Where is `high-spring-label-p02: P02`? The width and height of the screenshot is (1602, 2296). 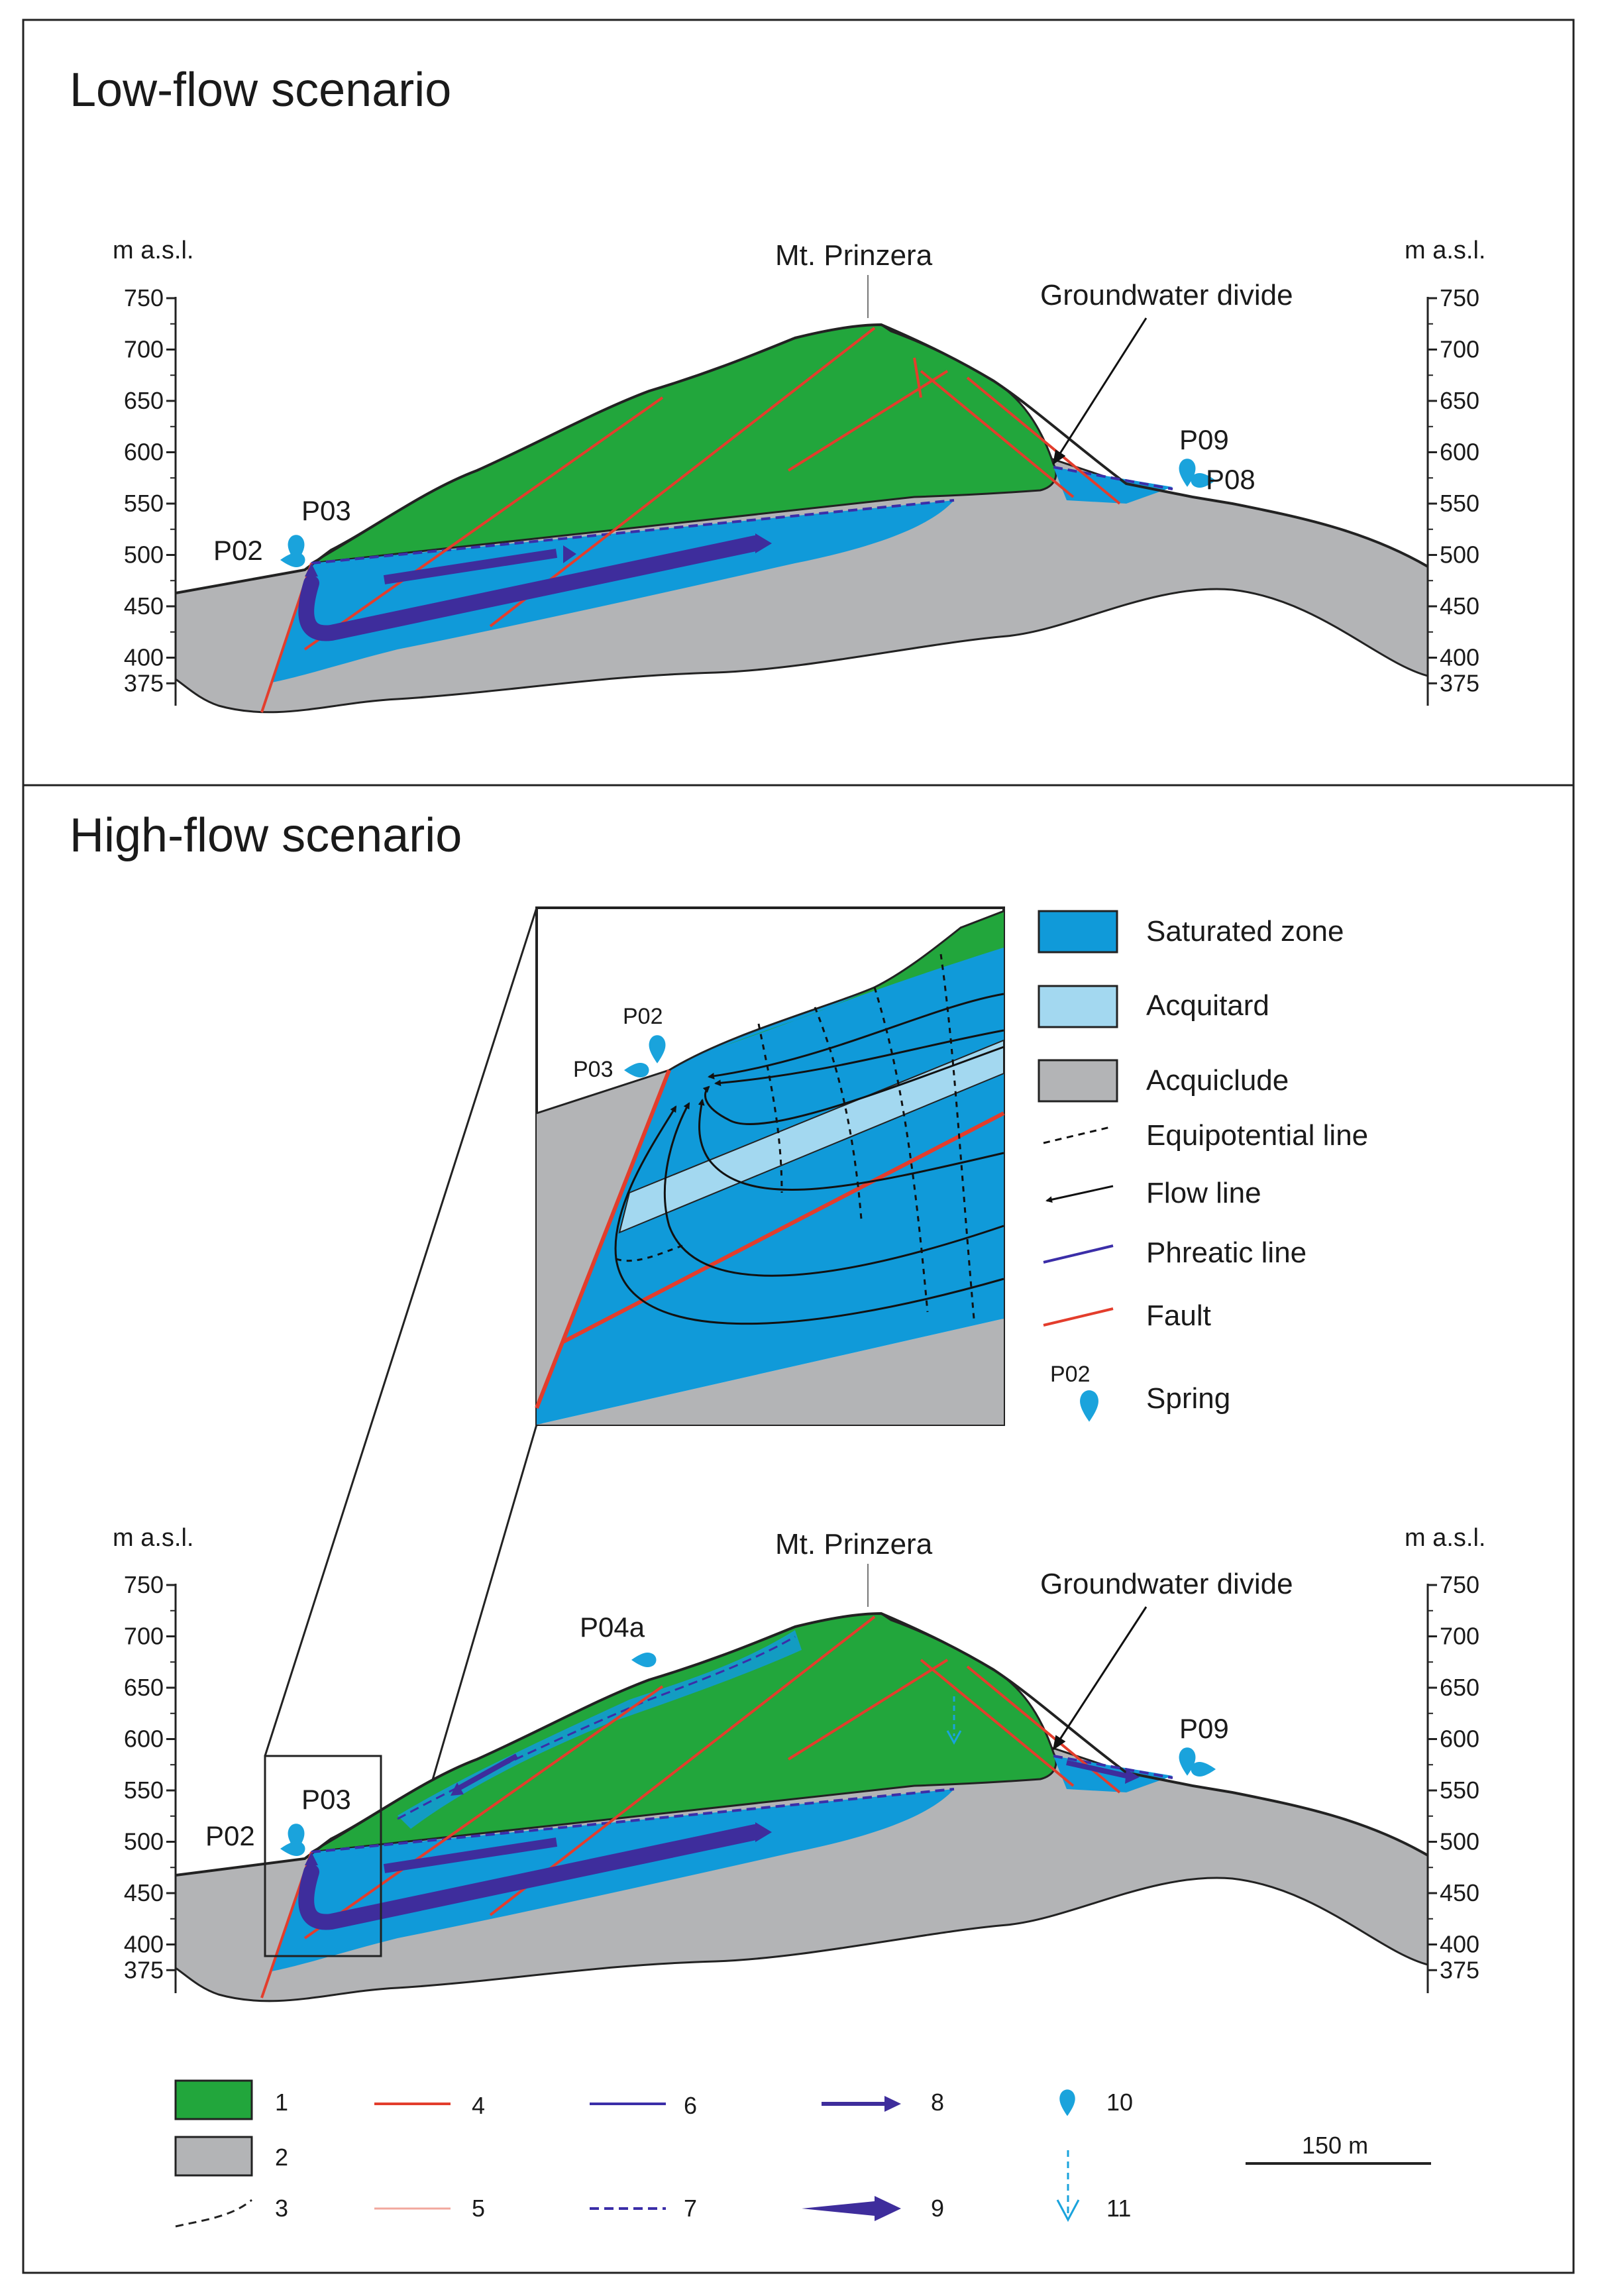
high-spring-label-p02: P02 is located at coordinates (230, 1836).